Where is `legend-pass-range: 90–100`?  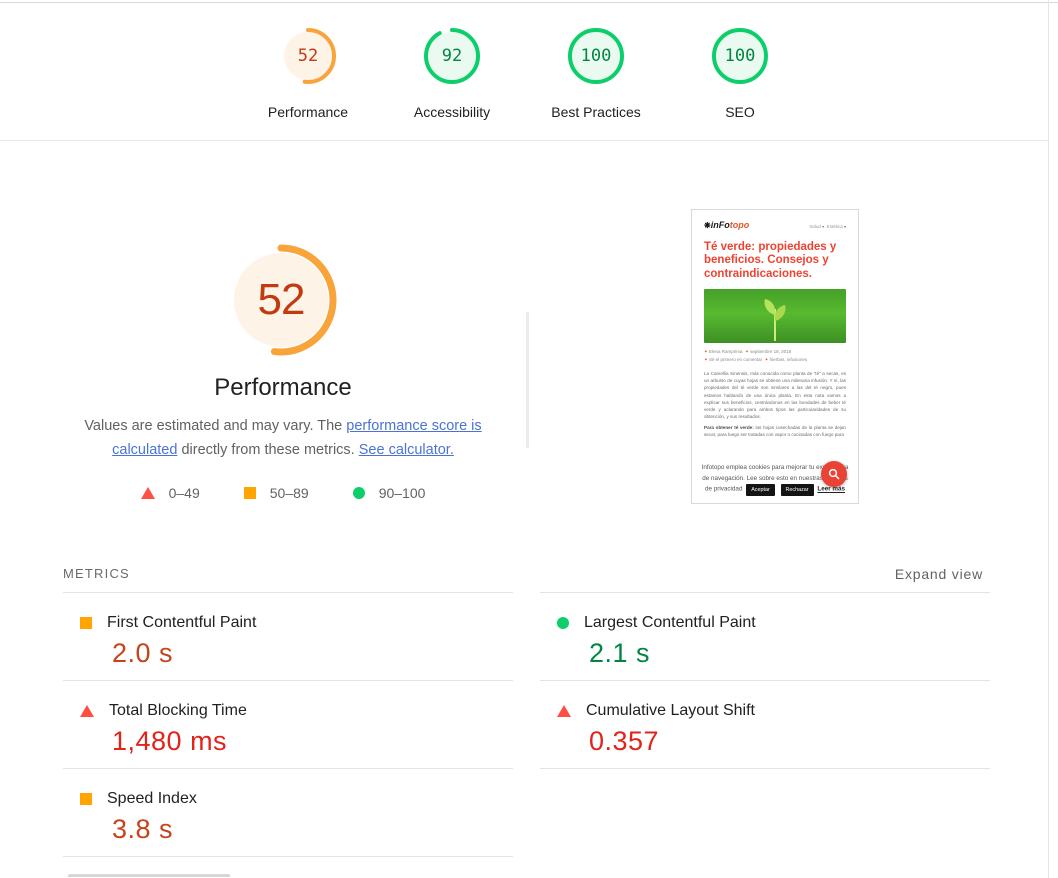
legend-pass-range: 90–100 is located at coordinates (389, 493).